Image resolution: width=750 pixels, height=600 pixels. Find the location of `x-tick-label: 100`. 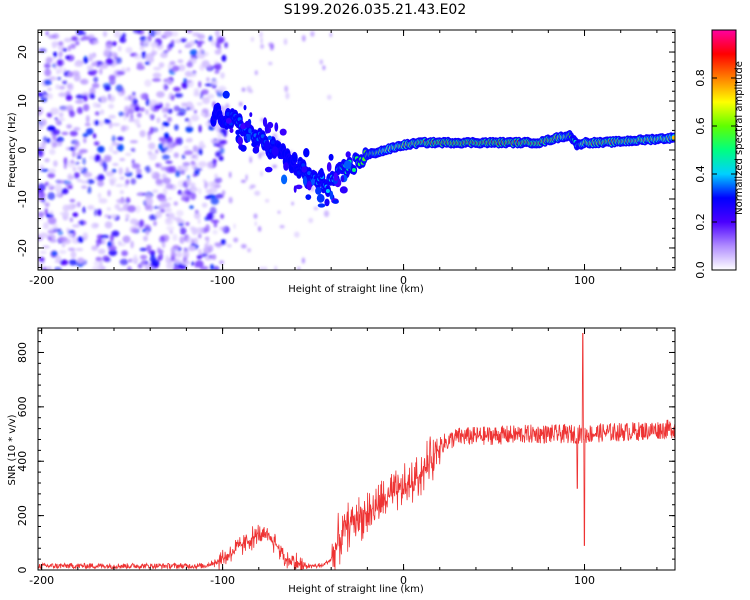

x-tick-label: 100 is located at coordinates (584, 580).